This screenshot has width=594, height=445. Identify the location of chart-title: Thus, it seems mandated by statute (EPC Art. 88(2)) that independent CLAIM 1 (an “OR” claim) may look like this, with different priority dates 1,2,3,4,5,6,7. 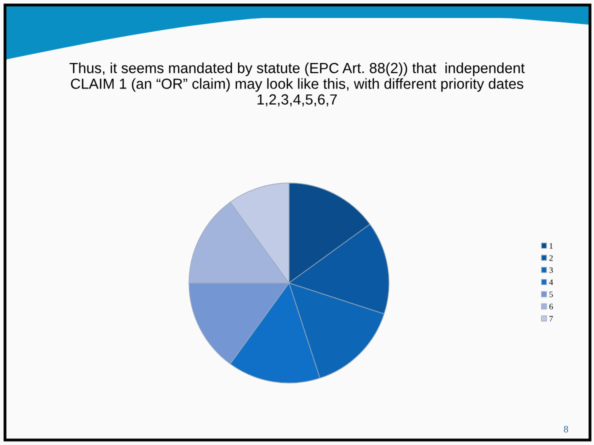
(297, 84).